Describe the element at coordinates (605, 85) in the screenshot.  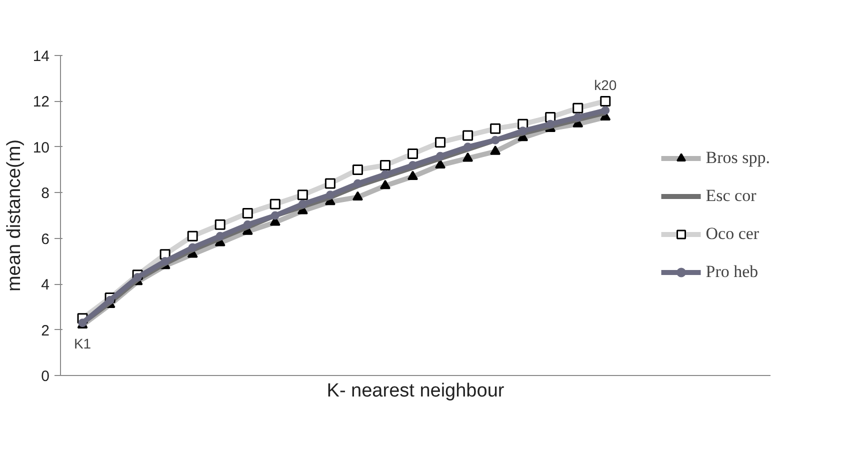
I see `annotation: k20` at that location.